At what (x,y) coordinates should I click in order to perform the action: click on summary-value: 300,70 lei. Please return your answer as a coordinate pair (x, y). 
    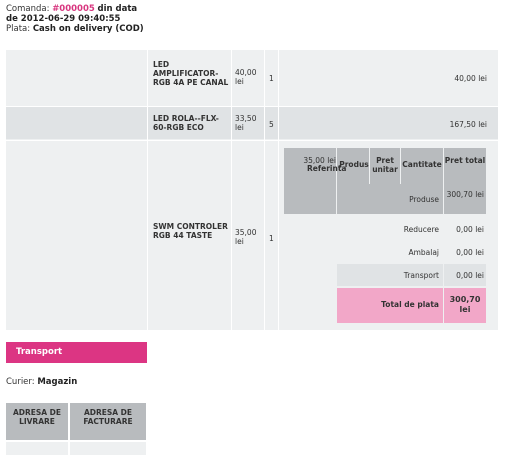
    Looking at the image, I should click on (465, 194).